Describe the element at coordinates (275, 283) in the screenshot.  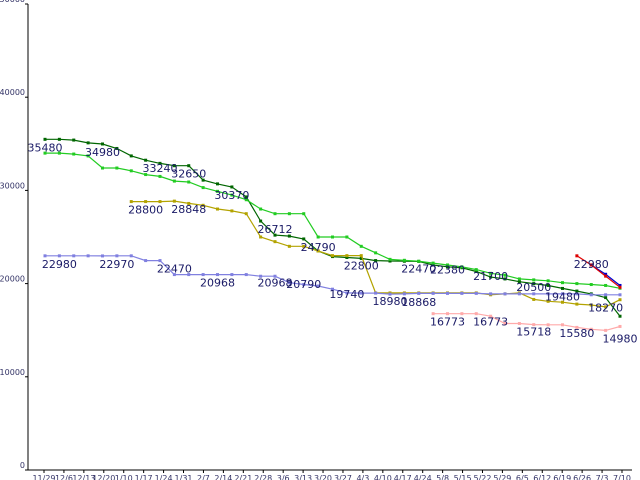
I see `data-label: 20968` at that location.